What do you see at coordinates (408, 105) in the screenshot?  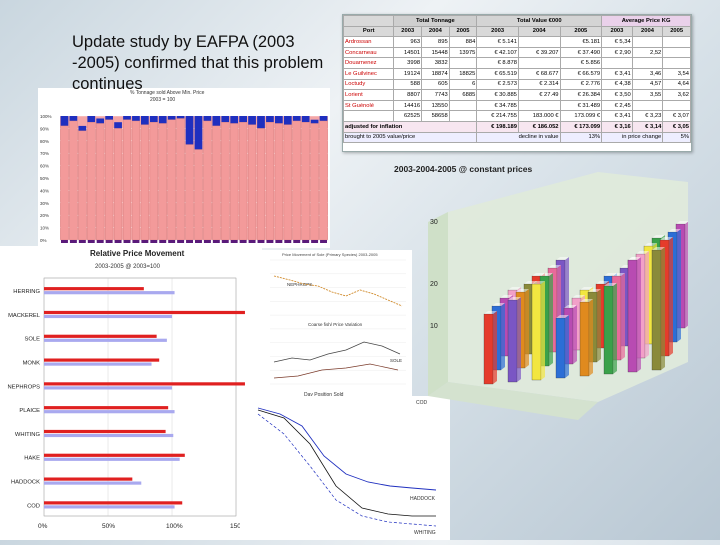 I see `table-cell: 14416` at bounding box center [408, 105].